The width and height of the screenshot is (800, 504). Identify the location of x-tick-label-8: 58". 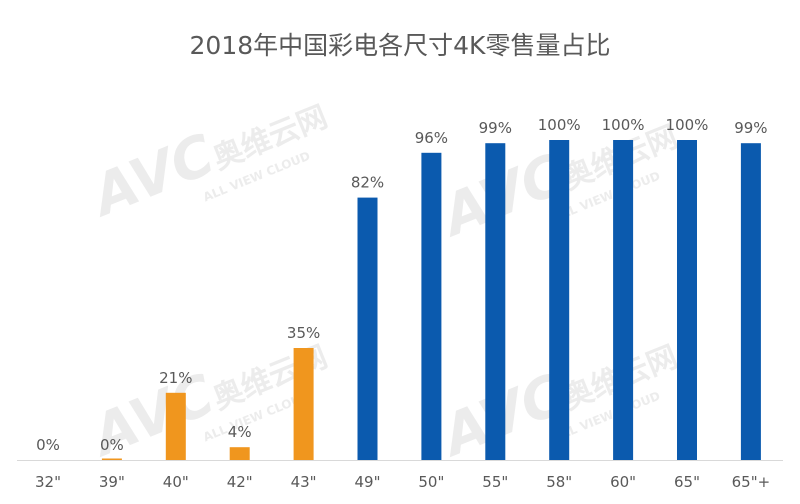
(559, 482).